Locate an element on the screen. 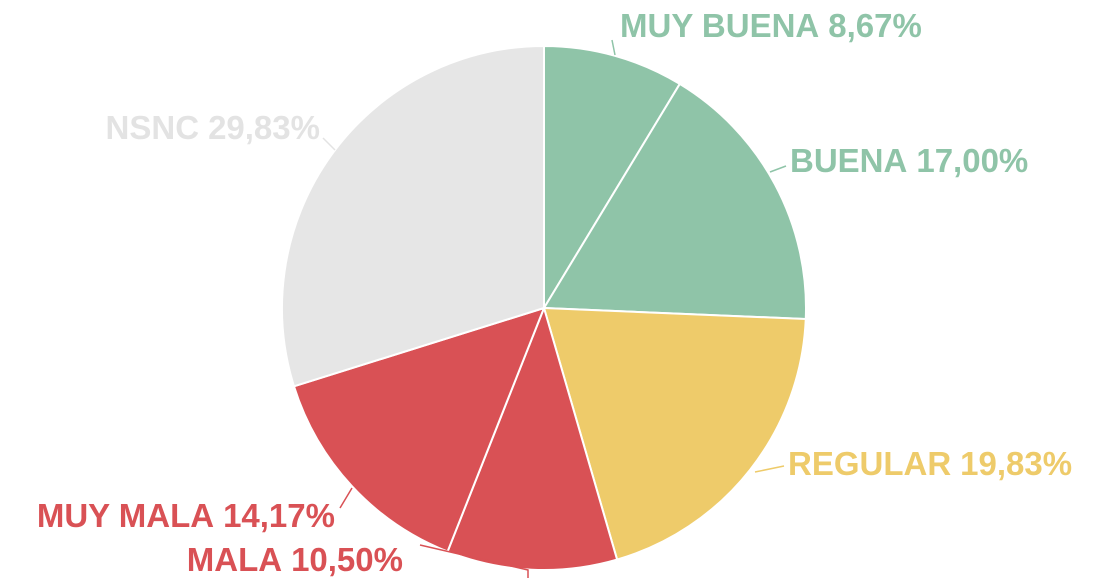  slice-label: MALA 10,50% is located at coordinates (295, 559).